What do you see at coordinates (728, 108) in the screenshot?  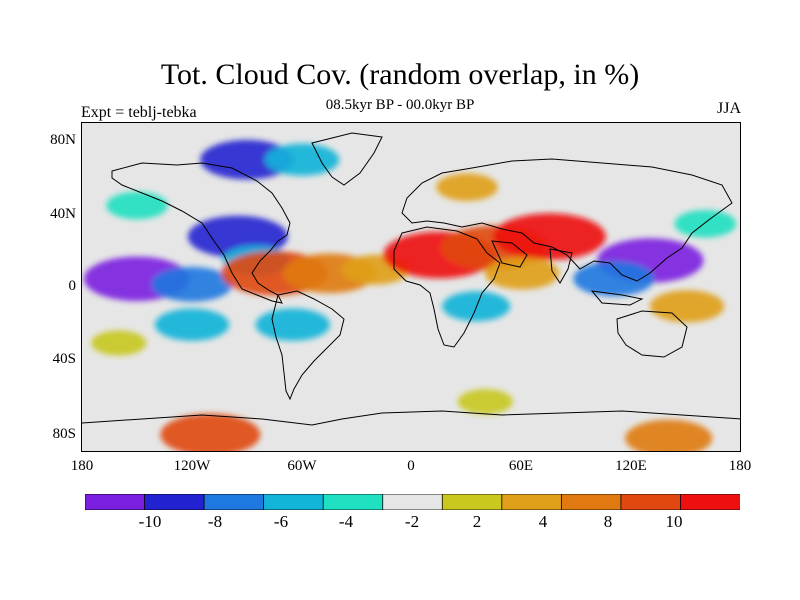 I see `season-label: JJA` at bounding box center [728, 108].